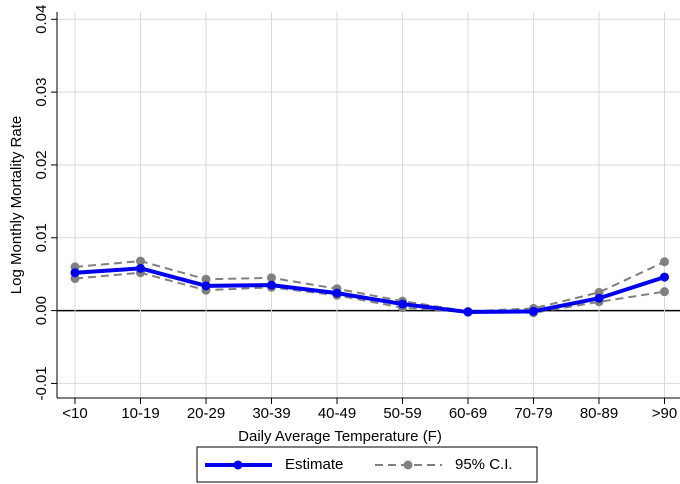 This screenshot has height=484, width=680. What do you see at coordinates (41, 383) in the screenshot?
I see `y-tick-label: -0.01` at bounding box center [41, 383].